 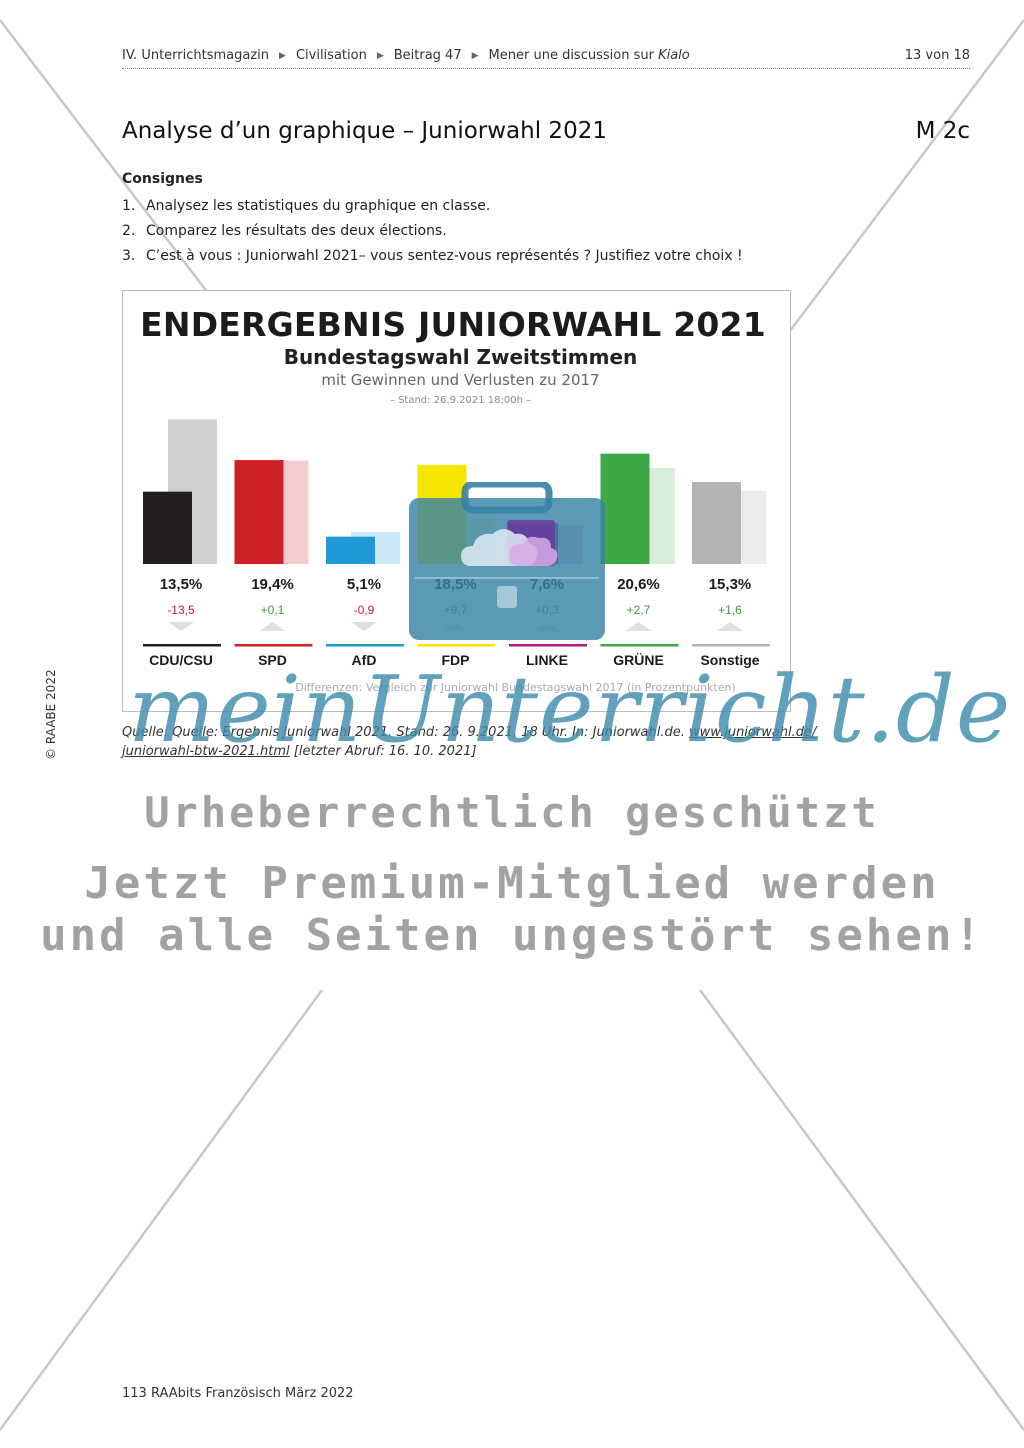 I want to click on material-code: M 2c, so click(x=942, y=131).